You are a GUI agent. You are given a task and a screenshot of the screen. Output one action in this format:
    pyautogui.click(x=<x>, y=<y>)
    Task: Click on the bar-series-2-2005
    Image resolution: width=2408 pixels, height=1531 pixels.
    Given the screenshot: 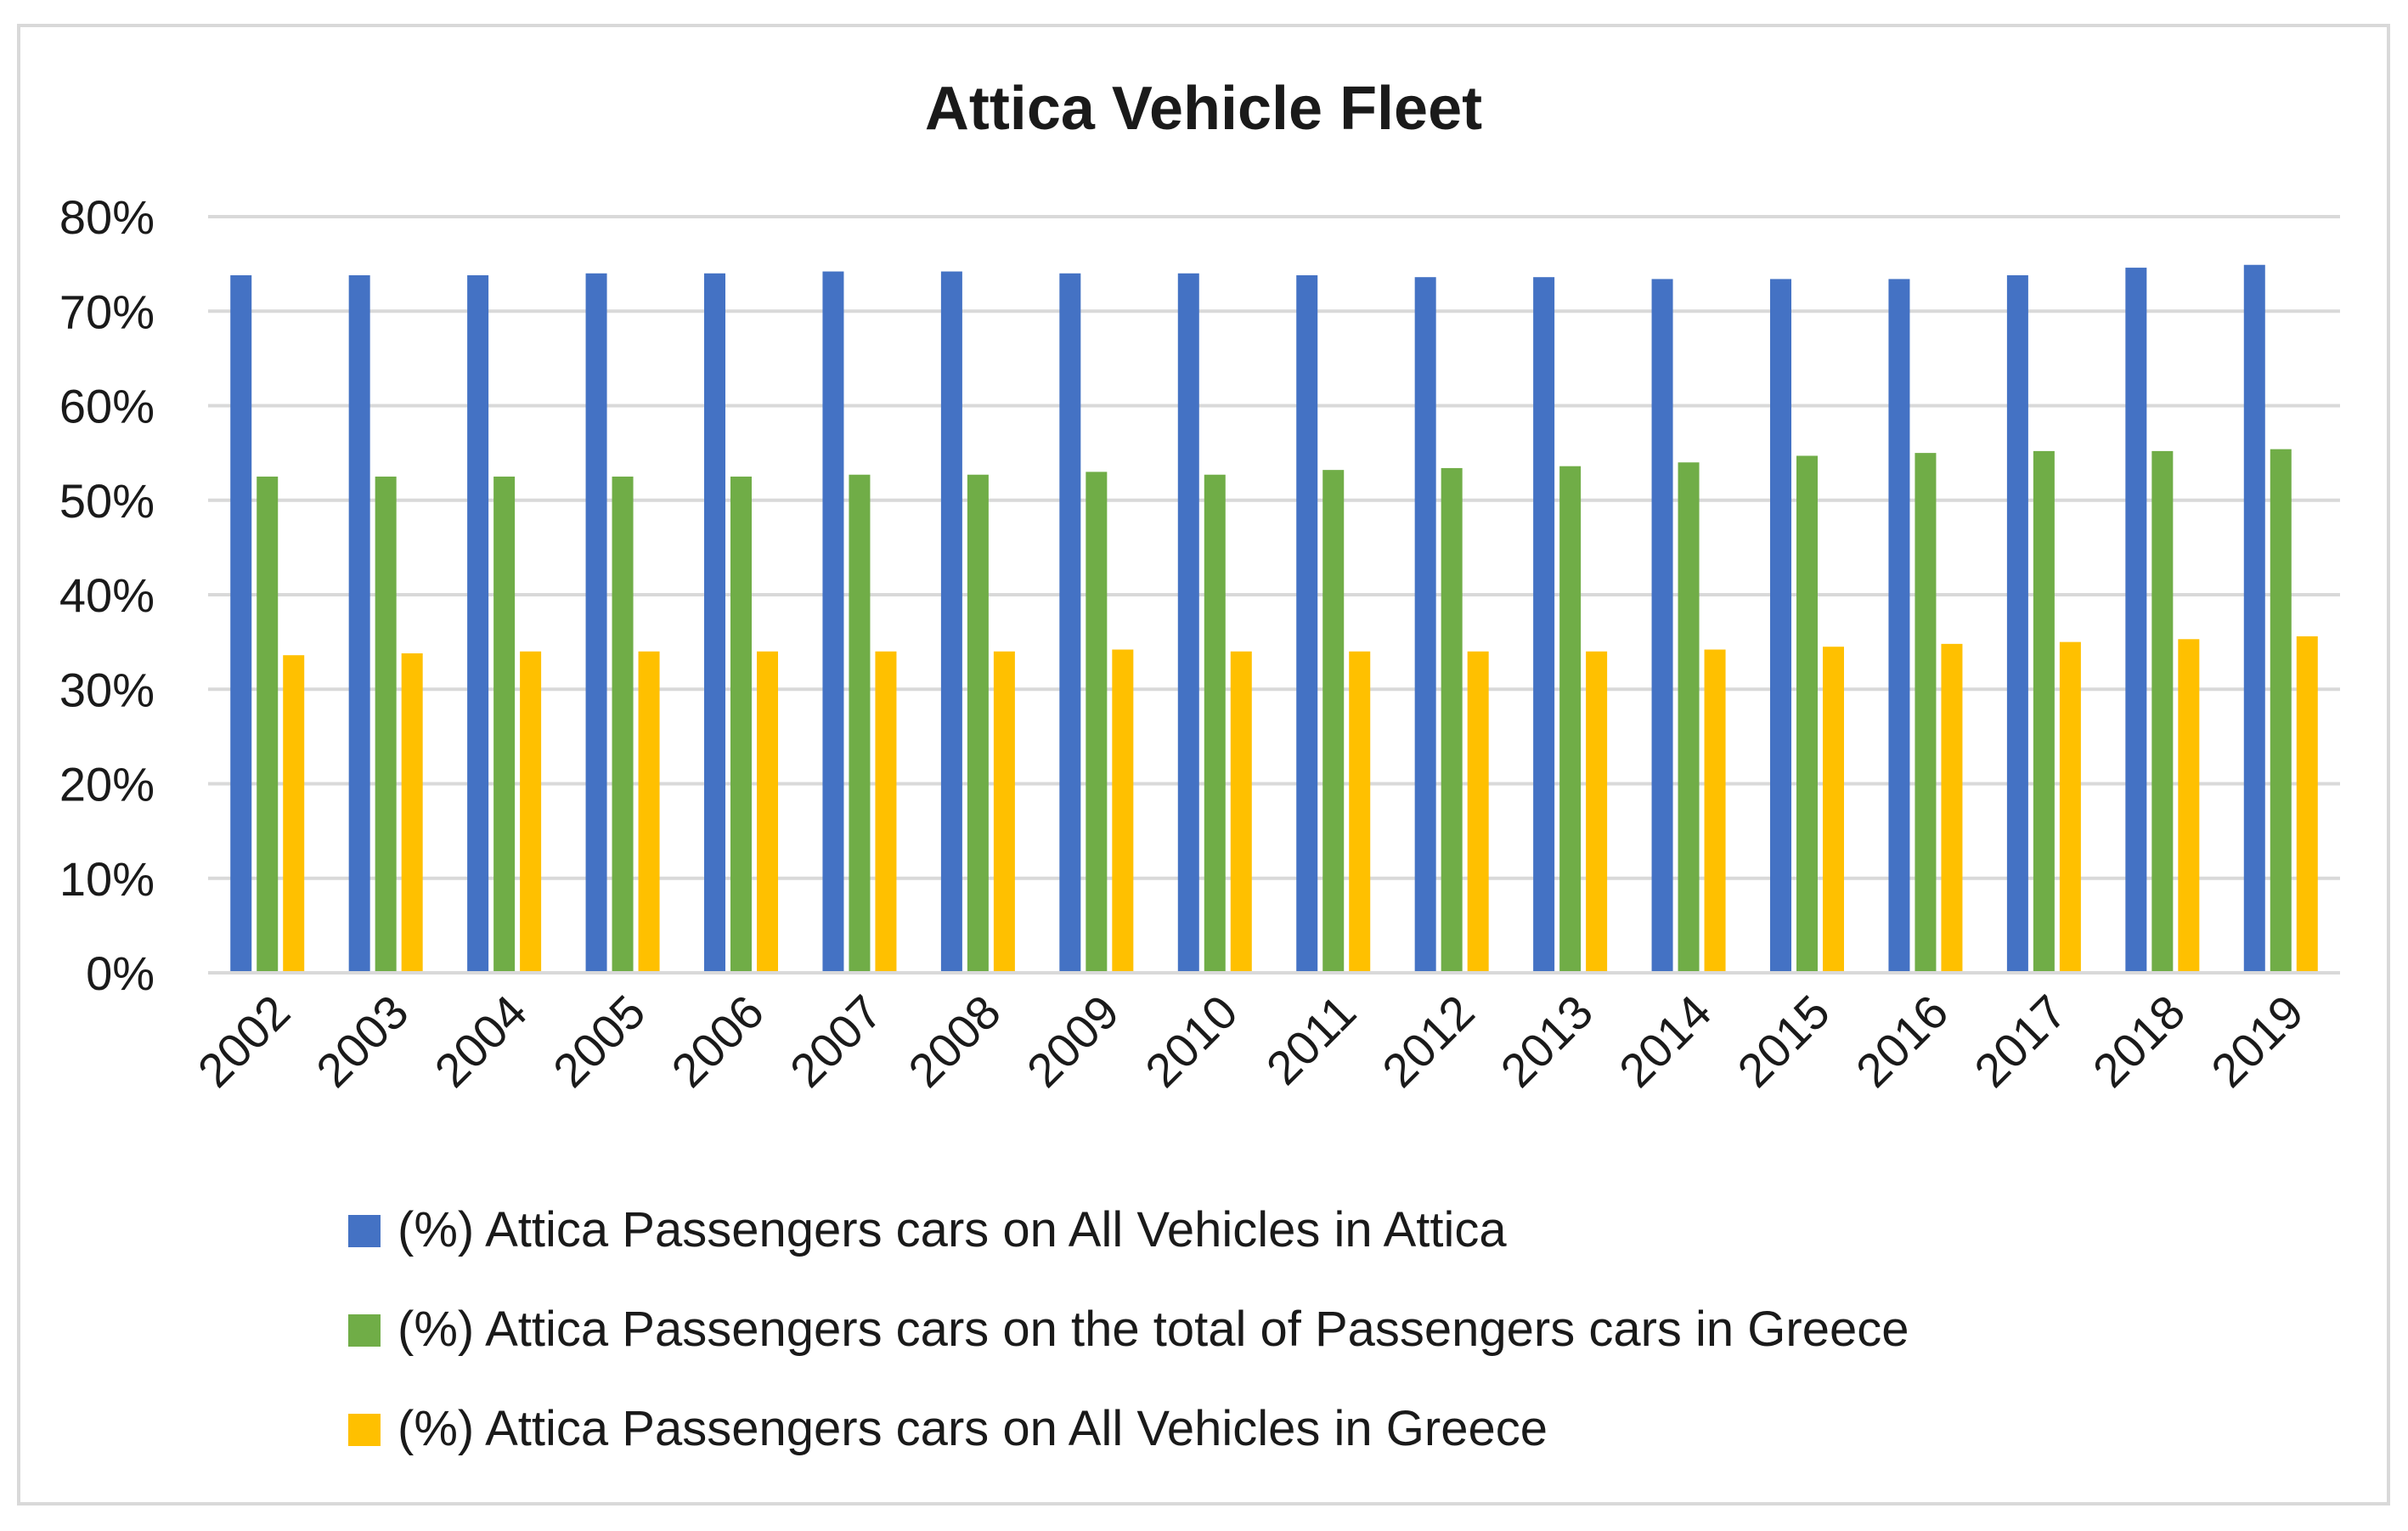 What is the action you would take?
    pyautogui.click(x=623, y=724)
    